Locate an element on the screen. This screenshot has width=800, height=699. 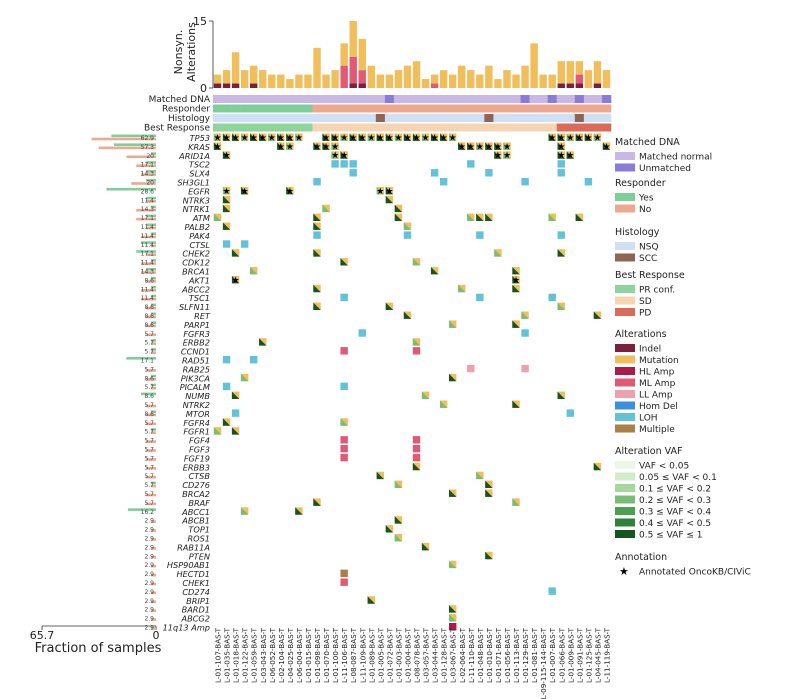
sample-label: L-11-106-BAS-T is located at coordinates (344, 655).